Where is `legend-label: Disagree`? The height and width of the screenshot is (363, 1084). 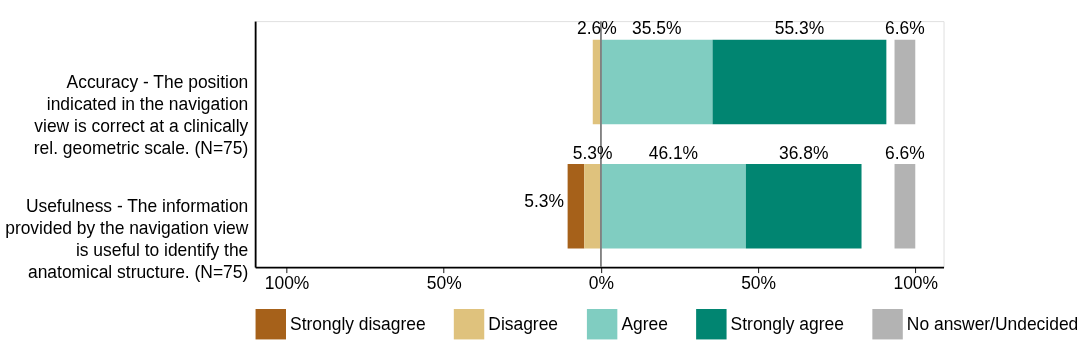
legend-label: Disagree is located at coordinates (523, 323).